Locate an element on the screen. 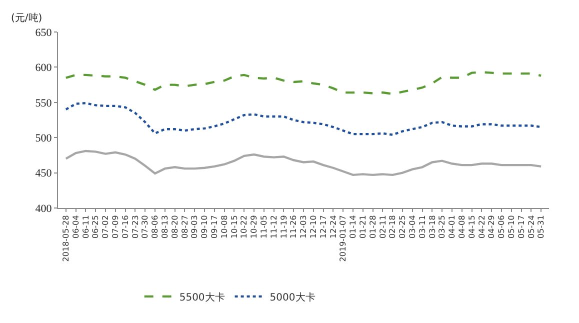 The height and width of the screenshot is (323, 579). y-tick-label: 650 is located at coordinates (43, 32).